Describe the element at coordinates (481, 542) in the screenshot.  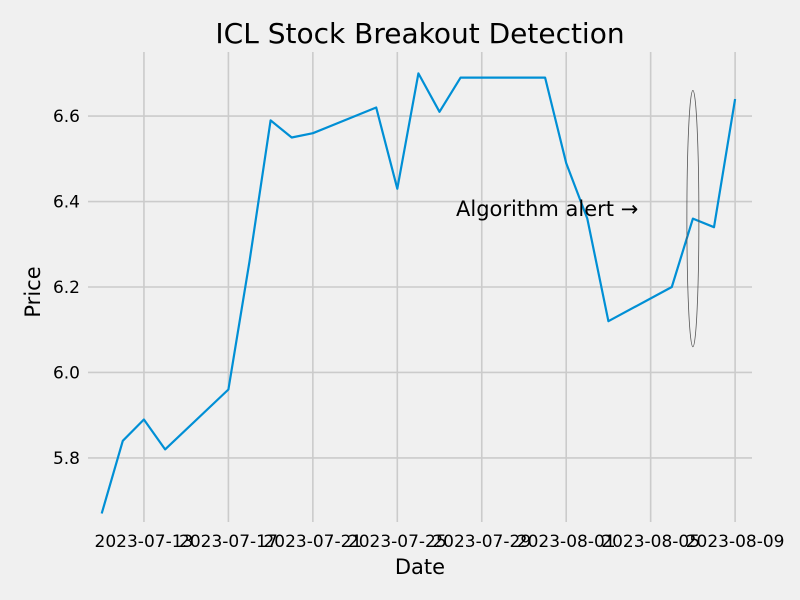
I see `x-tick-label: 2023-07-29` at that location.